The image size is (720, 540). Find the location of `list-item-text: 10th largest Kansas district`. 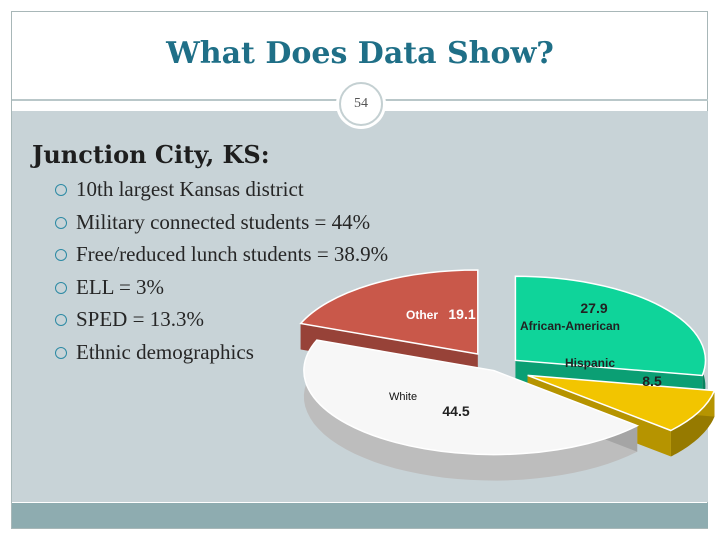

list-item-text: 10th largest Kansas district is located at coordinates (190, 189).